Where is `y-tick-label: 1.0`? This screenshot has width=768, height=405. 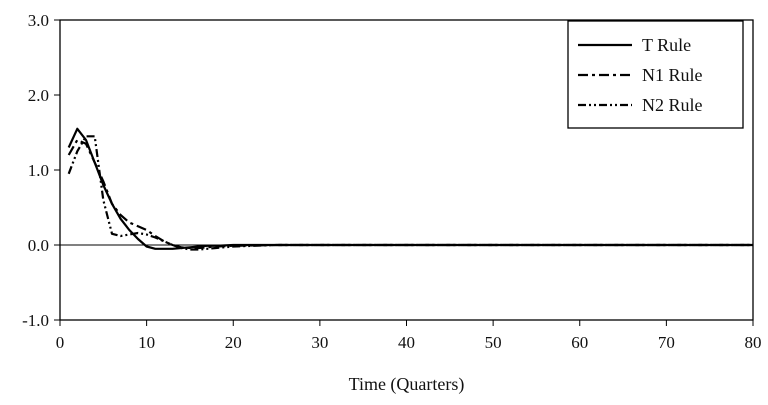 y-tick-label: 1.0 is located at coordinates (38, 170).